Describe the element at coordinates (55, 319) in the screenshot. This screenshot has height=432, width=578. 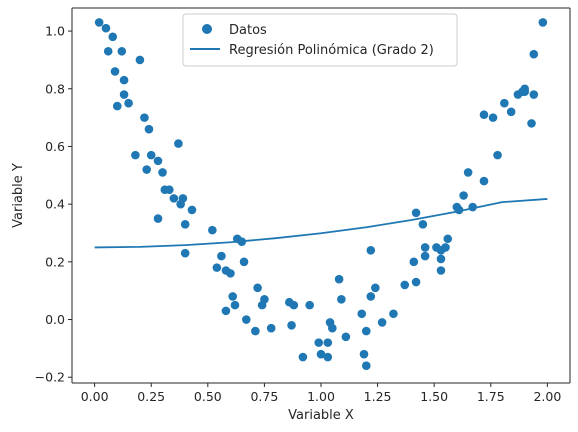
I see `y-tick-label: 0.0` at that location.